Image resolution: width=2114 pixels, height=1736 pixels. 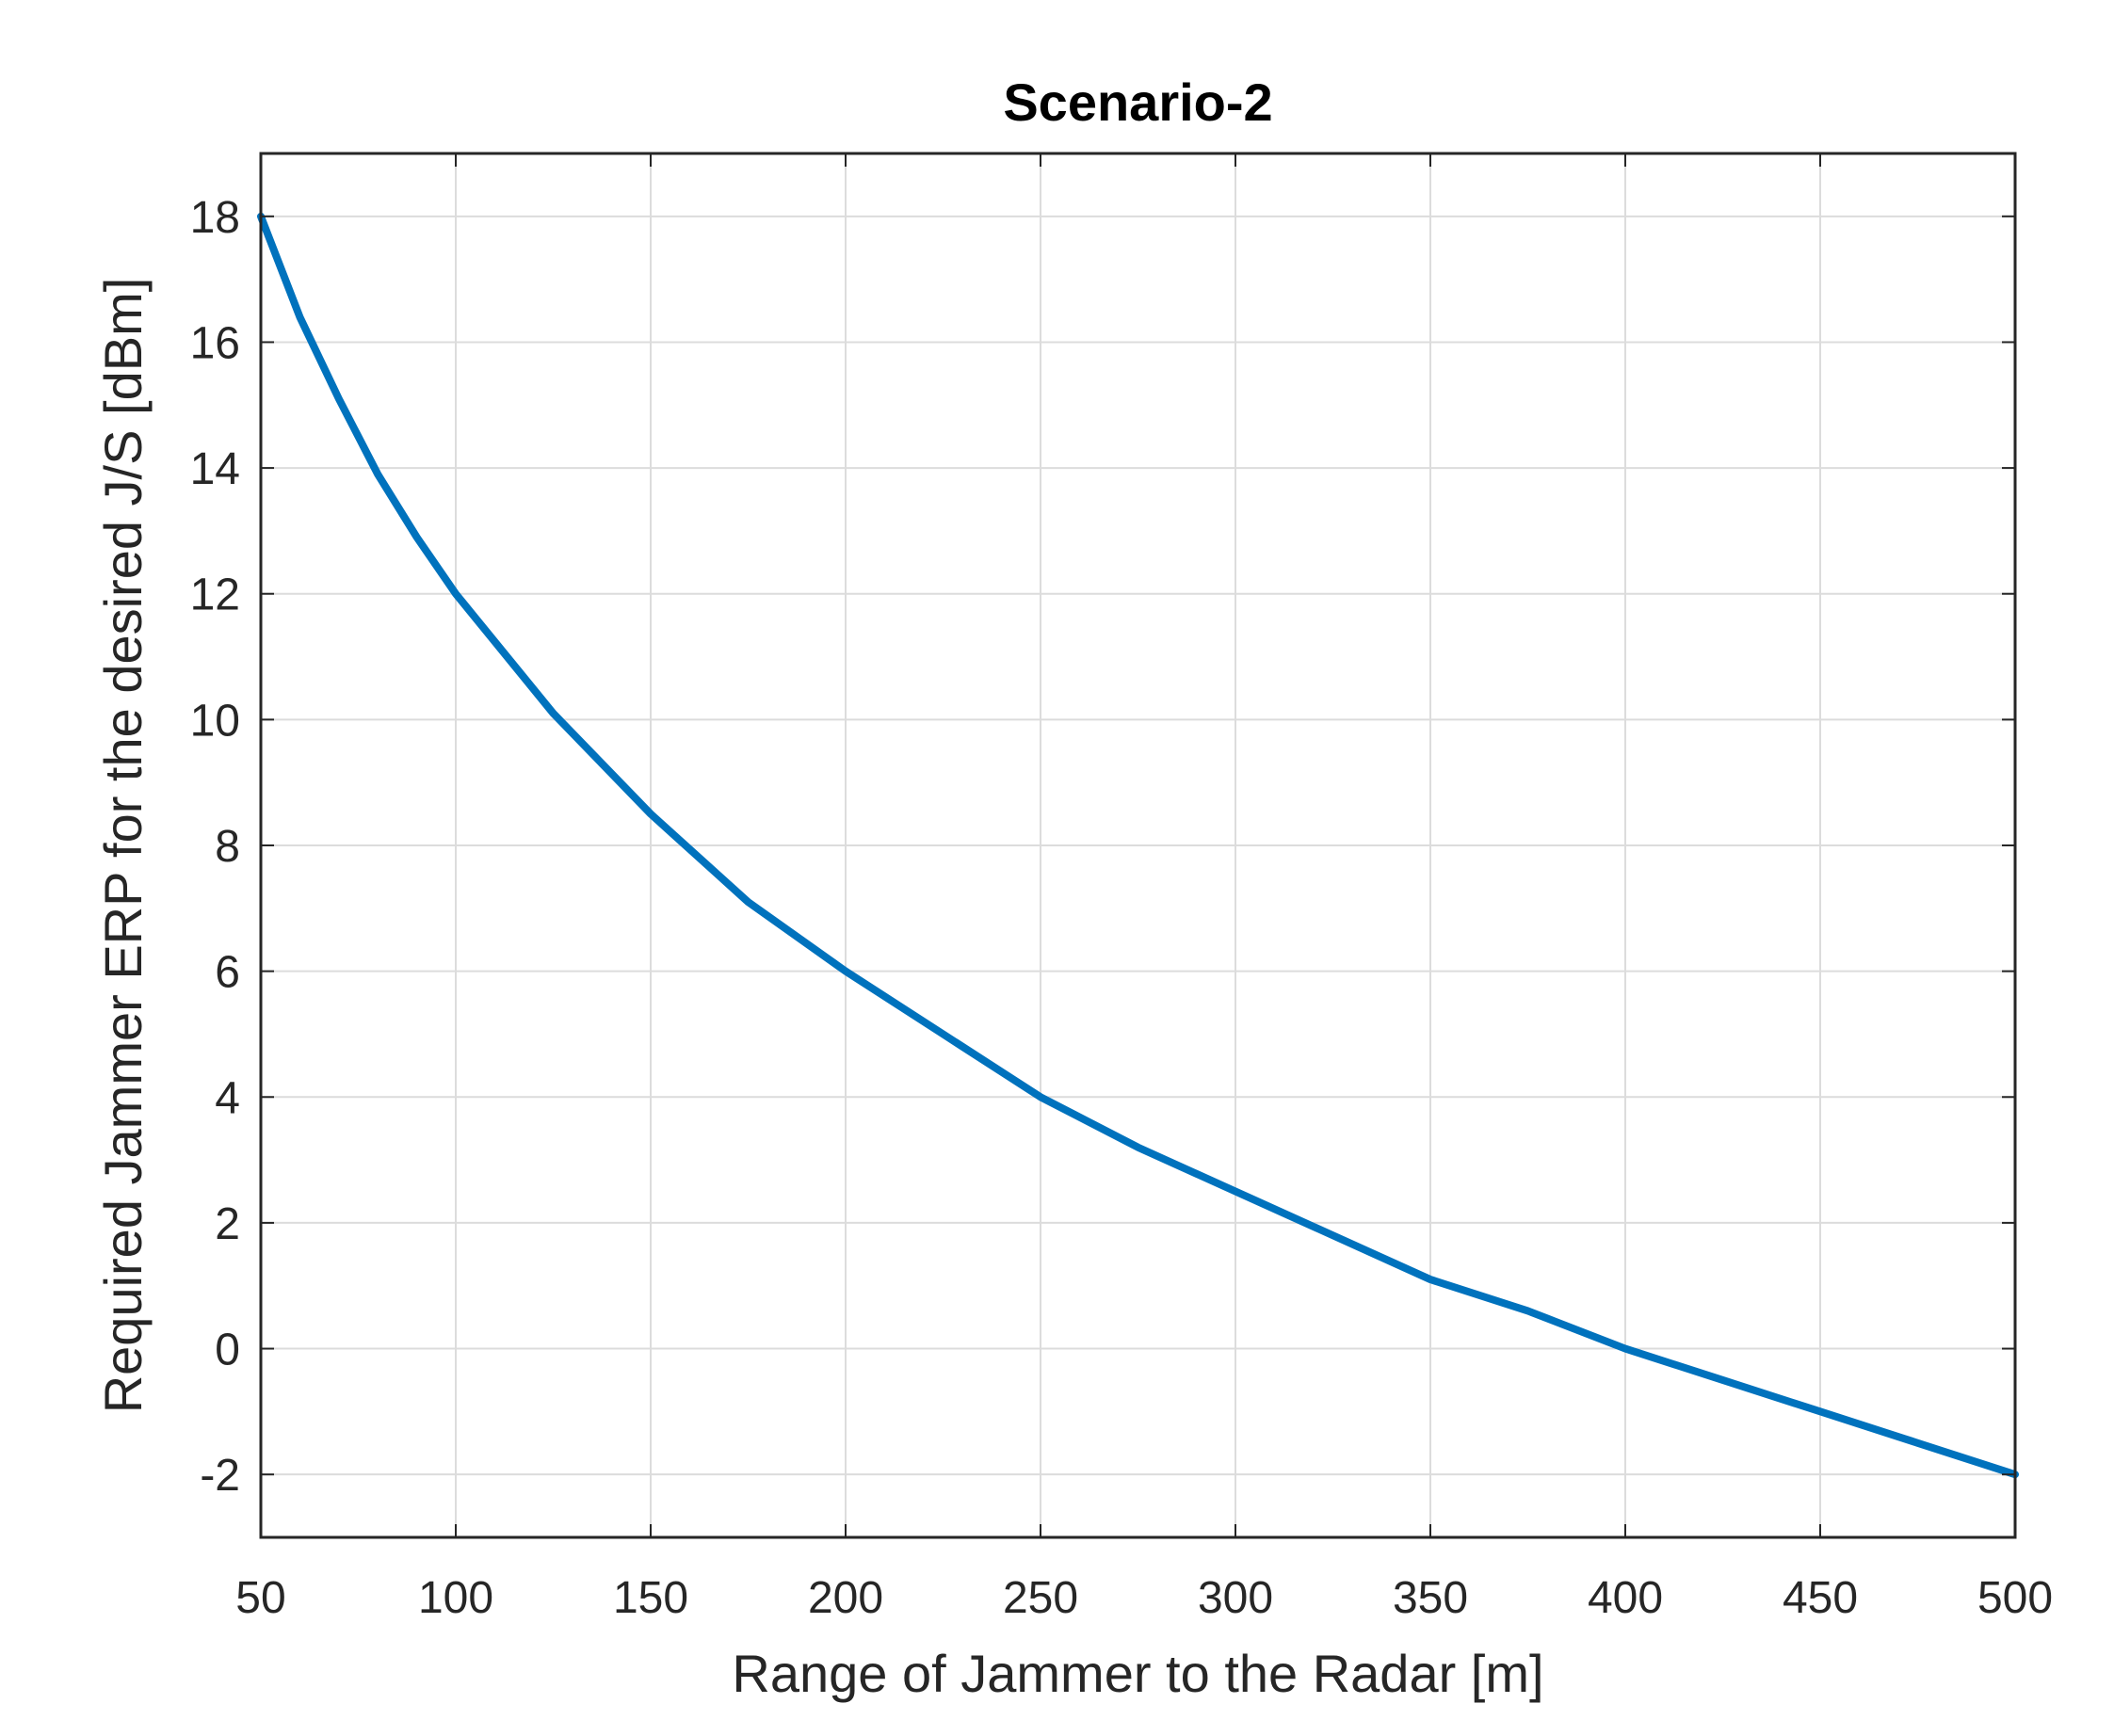 I want to click on chart-title: Scenario-2, so click(x=1137, y=102).